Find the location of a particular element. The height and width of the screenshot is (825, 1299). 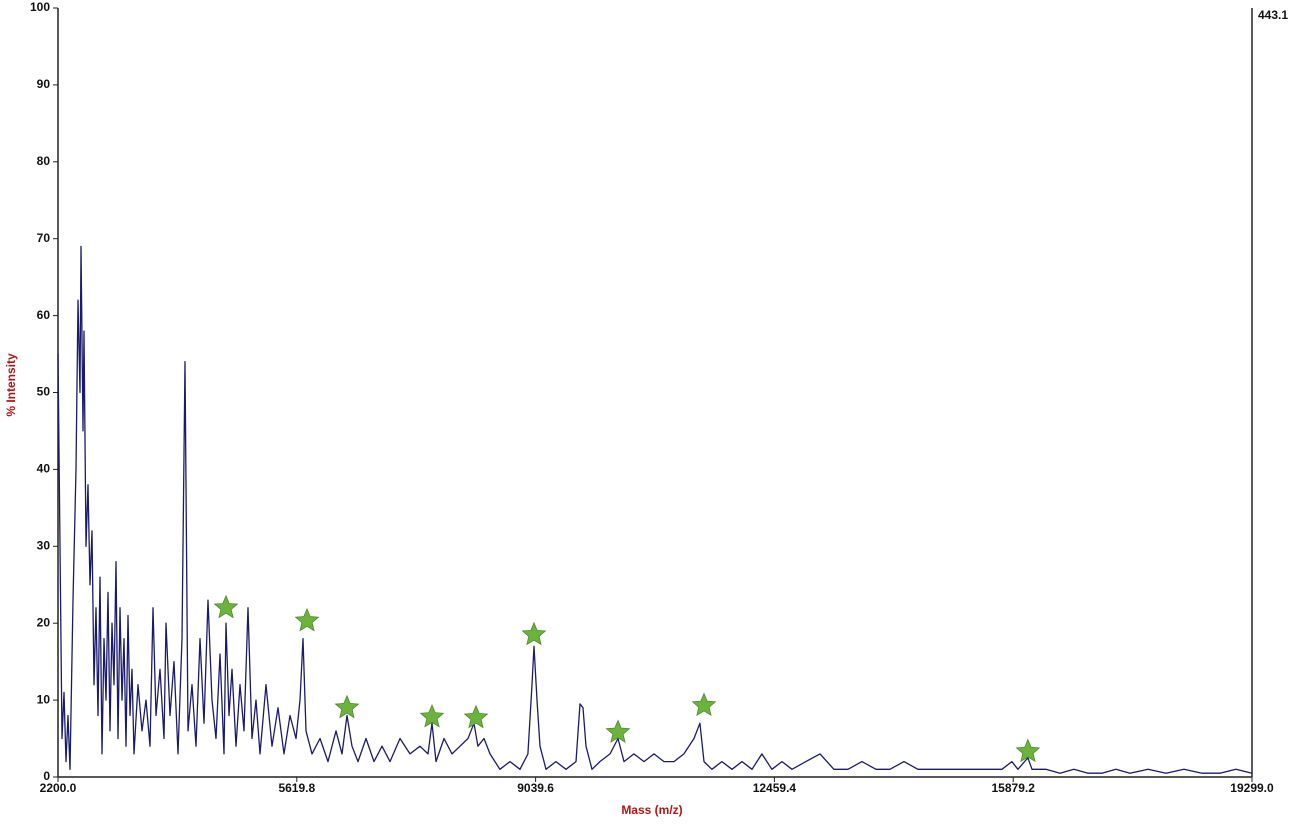

x-tick-label: 5619.8 is located at coordinates (296, 788).